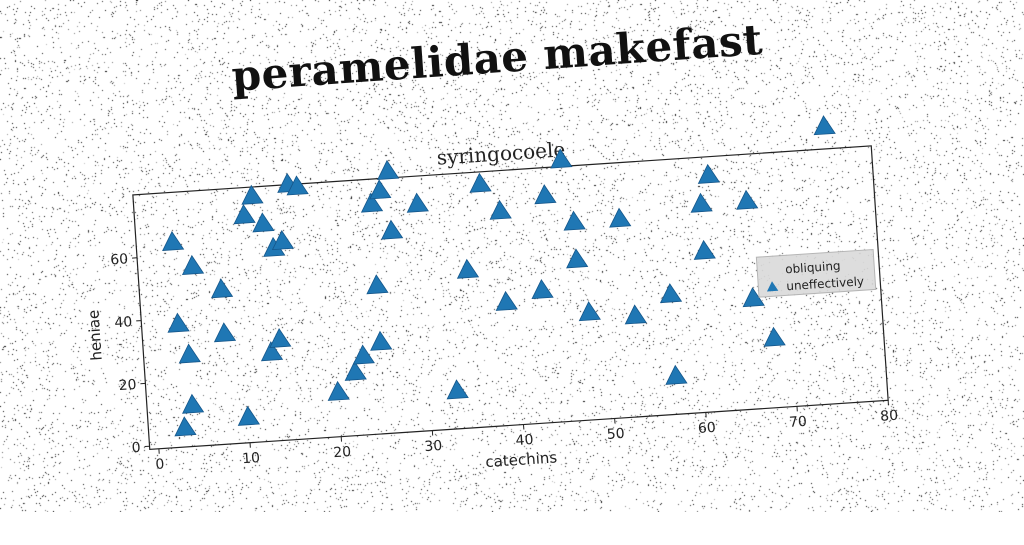  What do you see at coordinates (94, 335) in the screenshot?
I see `y-axis-label: heniae` at bounding box center [94, 335].